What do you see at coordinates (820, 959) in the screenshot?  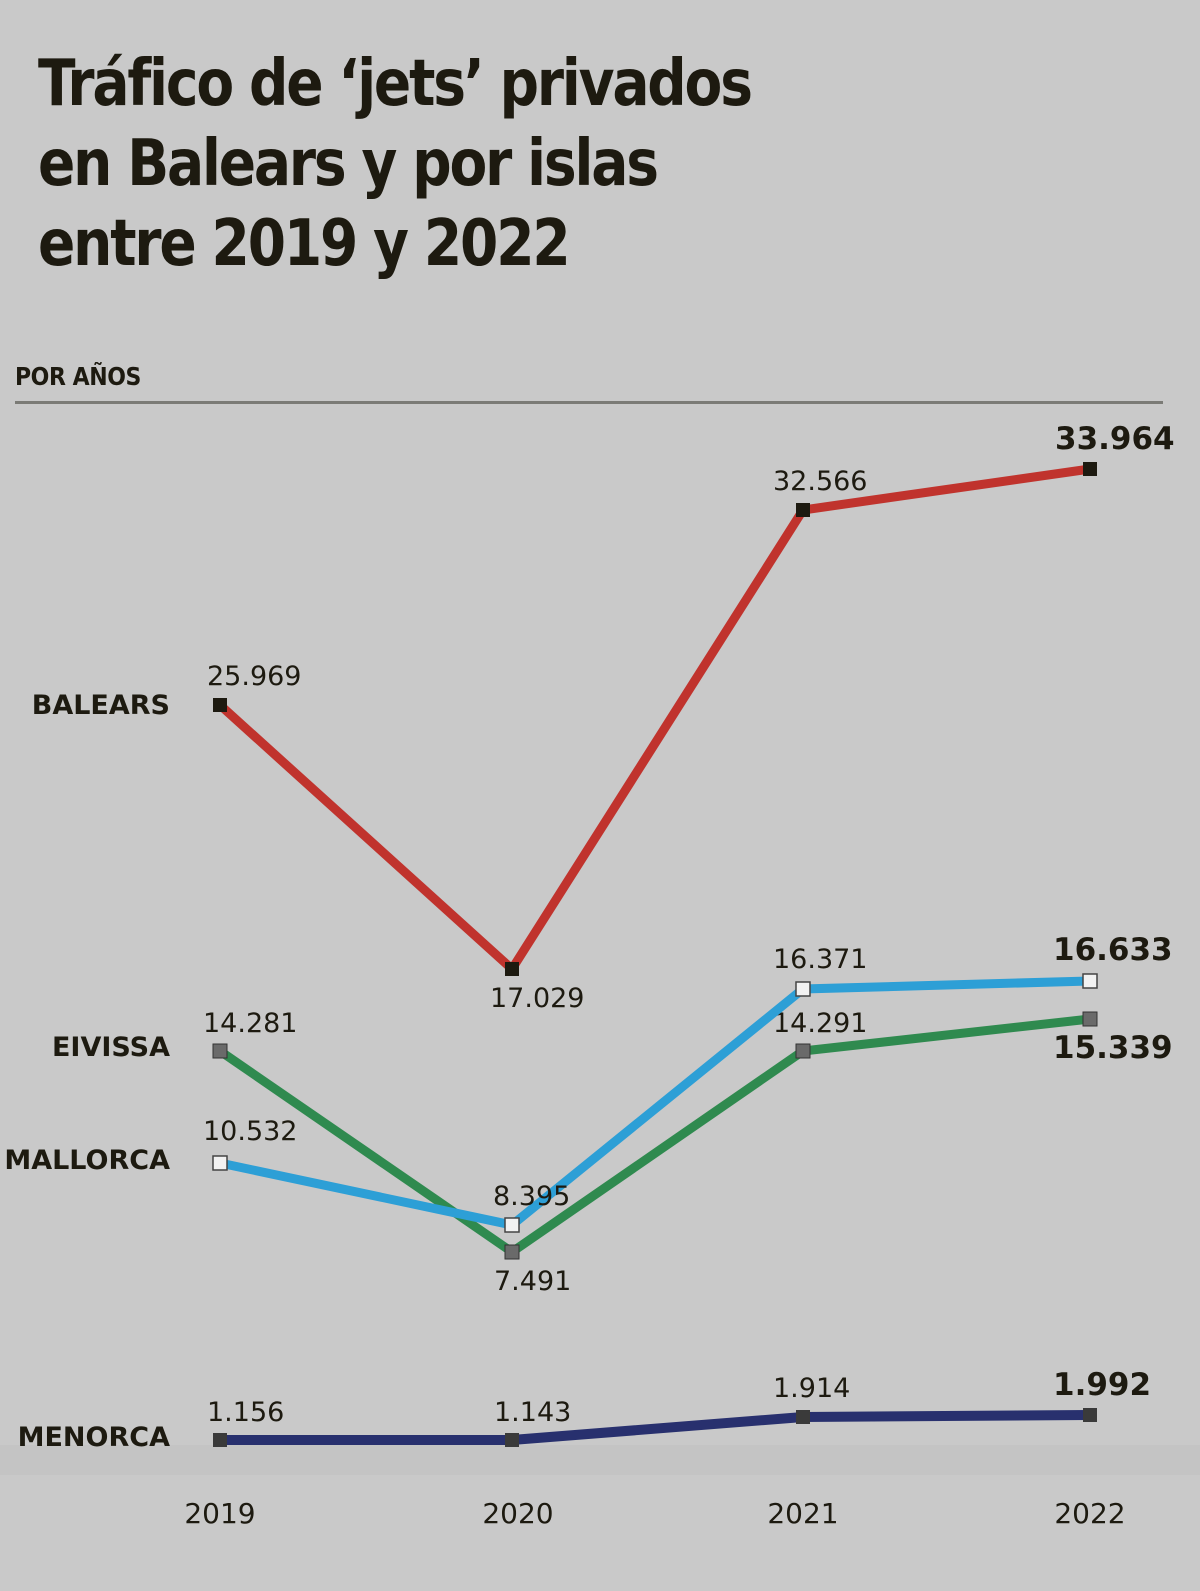 I see `value-label: 16.371` at bounding box center [820, 959].